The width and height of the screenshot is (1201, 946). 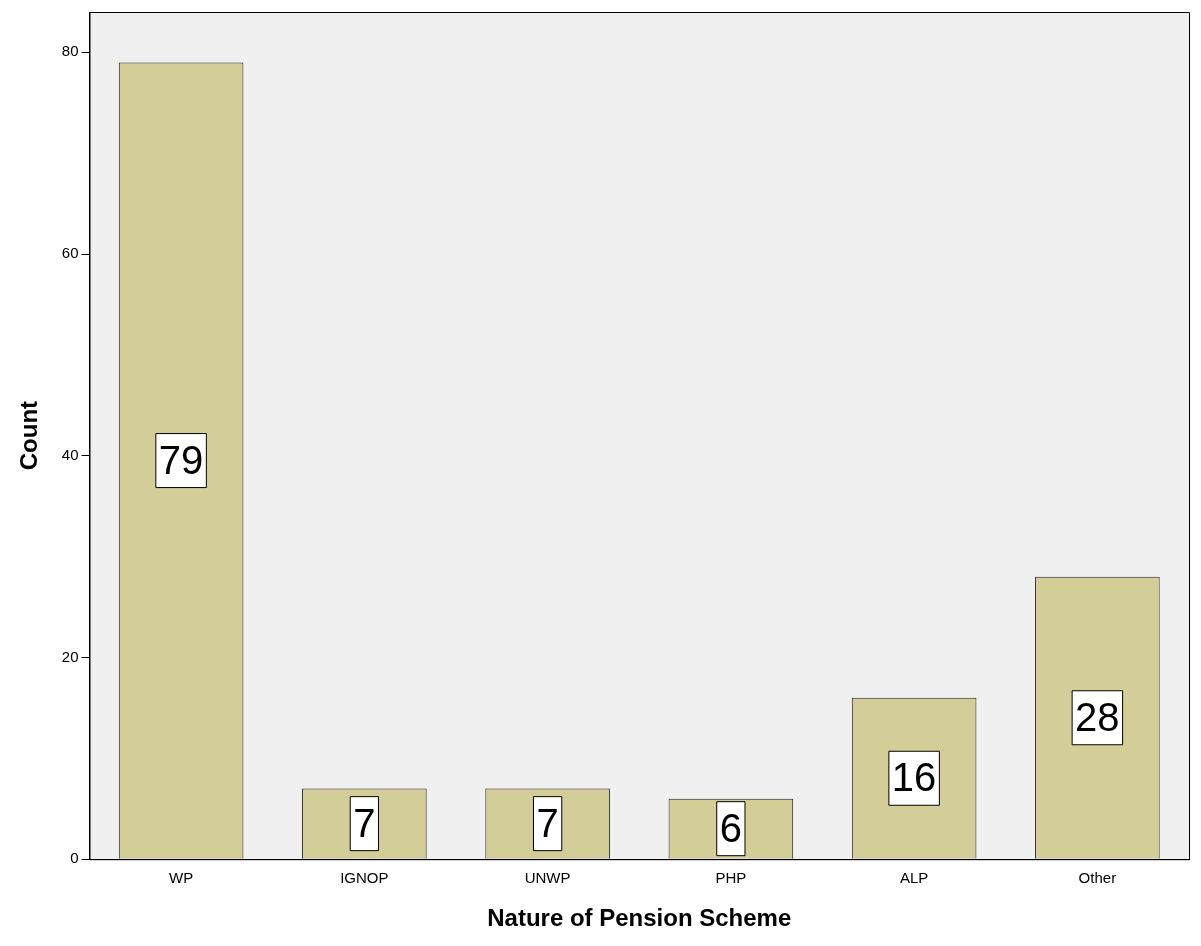 What do you see at coordinates (730, 827) in the screenshot?
I see `data-label: 6` at bounding box center [730, 827].